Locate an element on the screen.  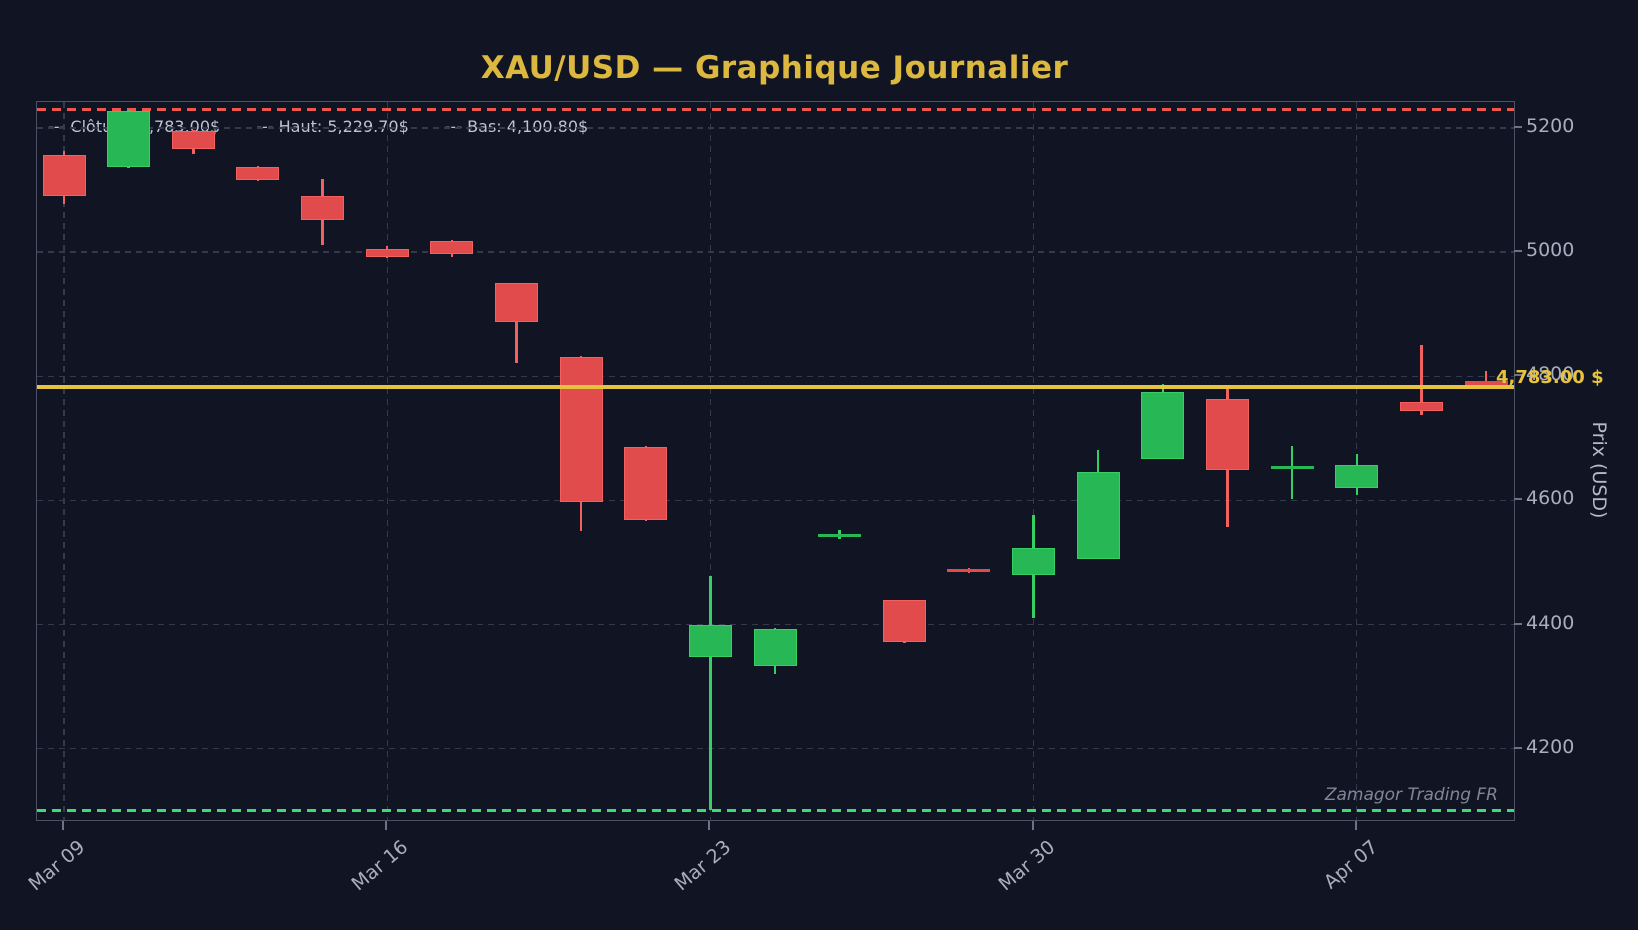
y-tick-label: 4600 is located at coordinates (1550, 498).